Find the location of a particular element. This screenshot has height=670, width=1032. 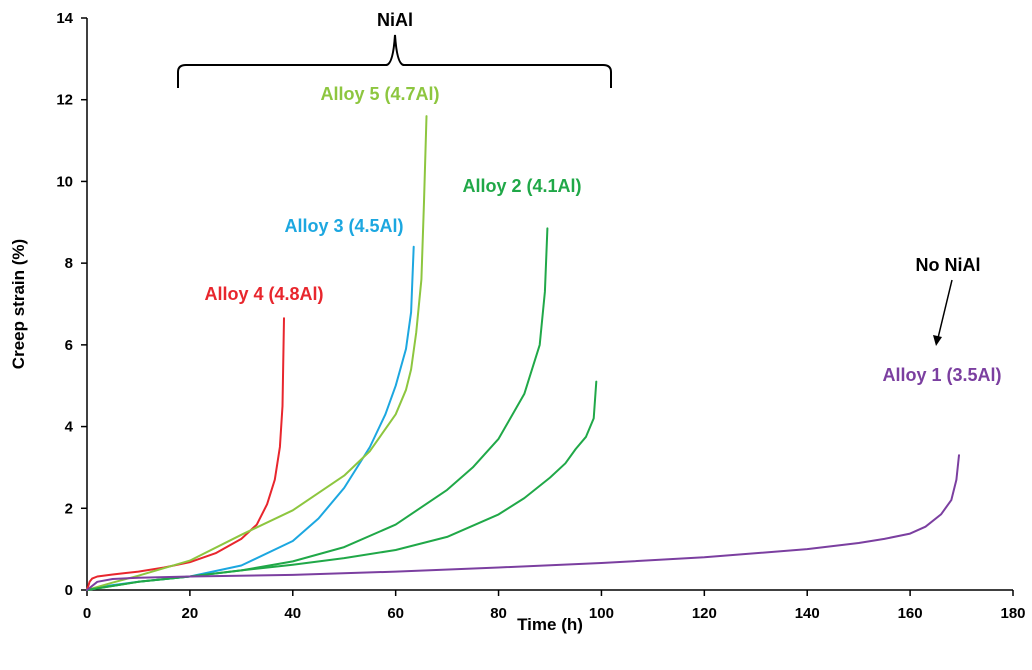

y-axis-label: Creep strain (%) is located at coordinates (18, 304).